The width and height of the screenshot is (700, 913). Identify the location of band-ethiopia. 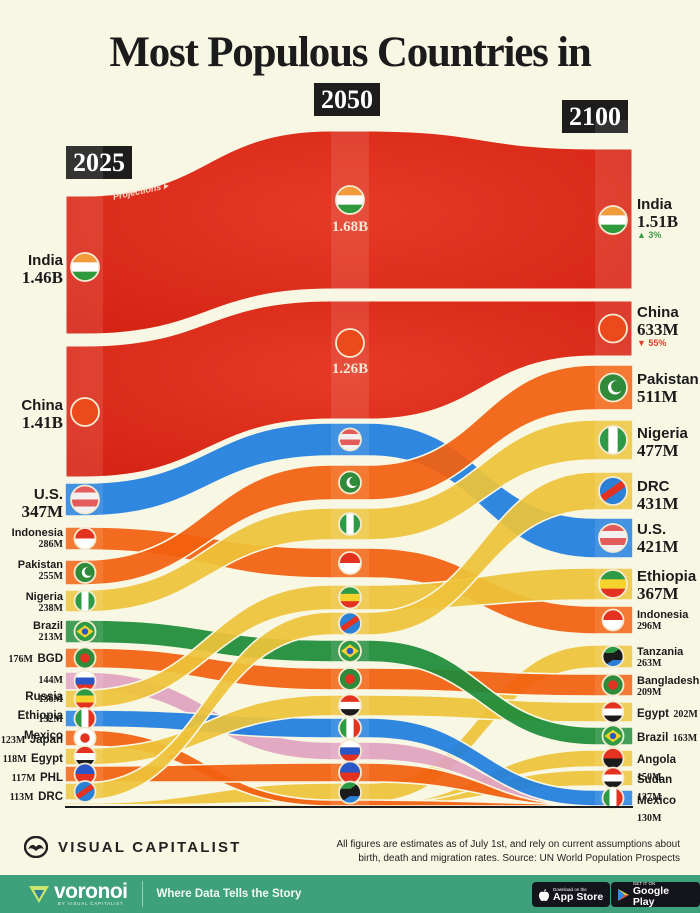
(349, 638).